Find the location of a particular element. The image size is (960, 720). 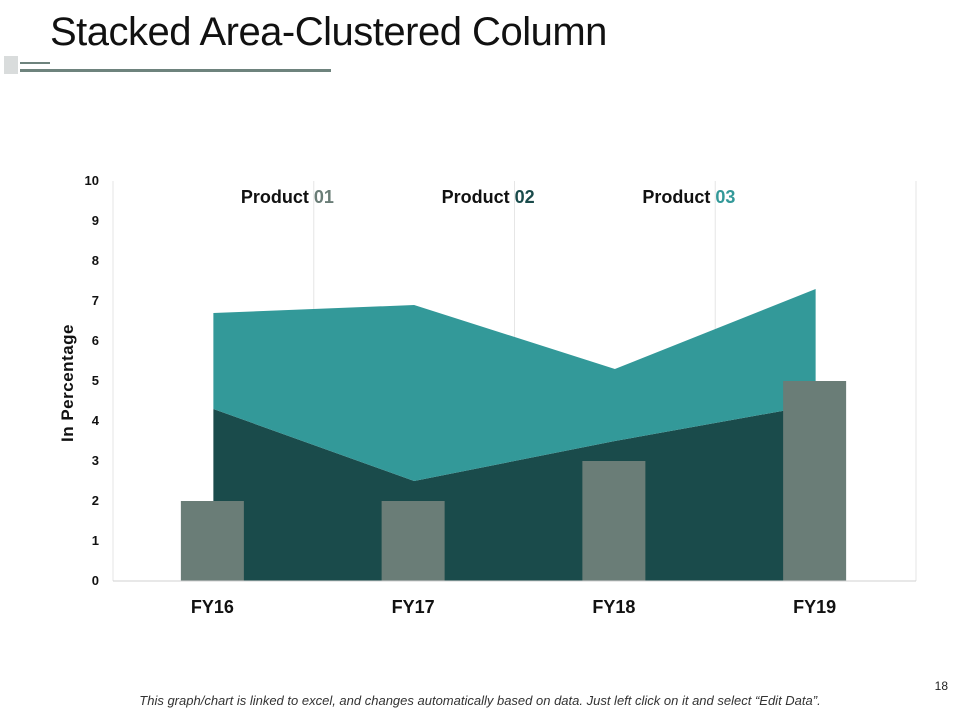

legend-entry-number: 02 is located at coordinates (525, 197).